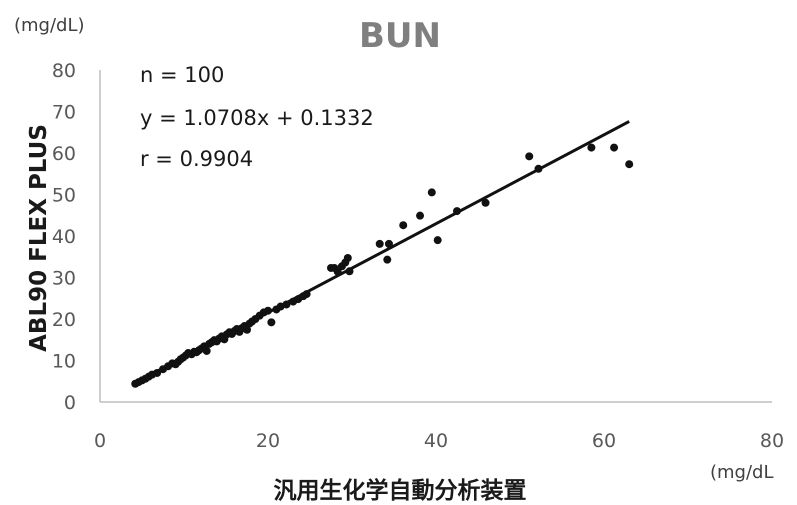 This screenshot has width=797, height=505. Describe the element at coordinates (182, 75) in the screenshot. I see `annotation-n: n = 100` at that location.